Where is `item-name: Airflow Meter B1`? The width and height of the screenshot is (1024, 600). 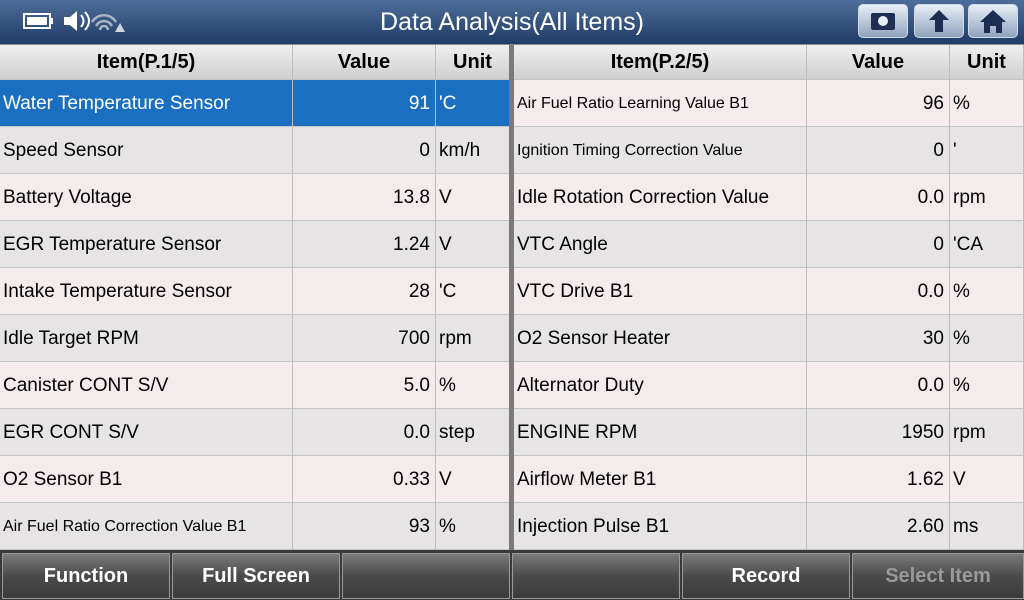
item-name: Airflow Meter B1 is located at coordinates (660, 479).